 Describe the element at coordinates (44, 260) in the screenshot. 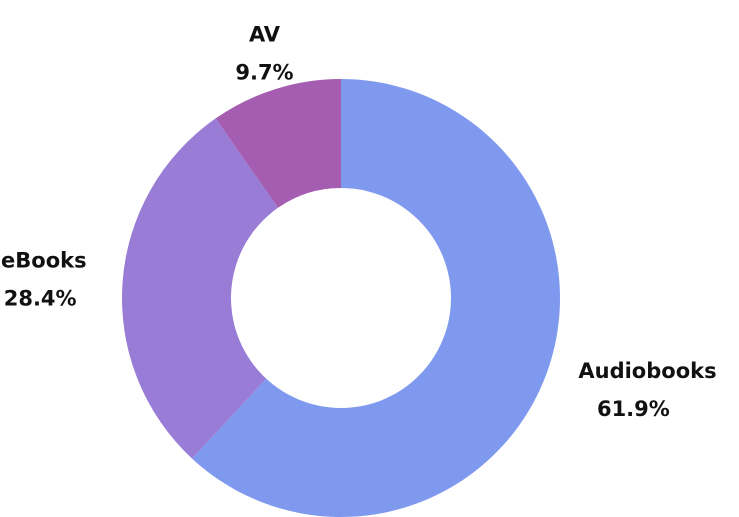

I see `slice-label: eBooks` at that location.